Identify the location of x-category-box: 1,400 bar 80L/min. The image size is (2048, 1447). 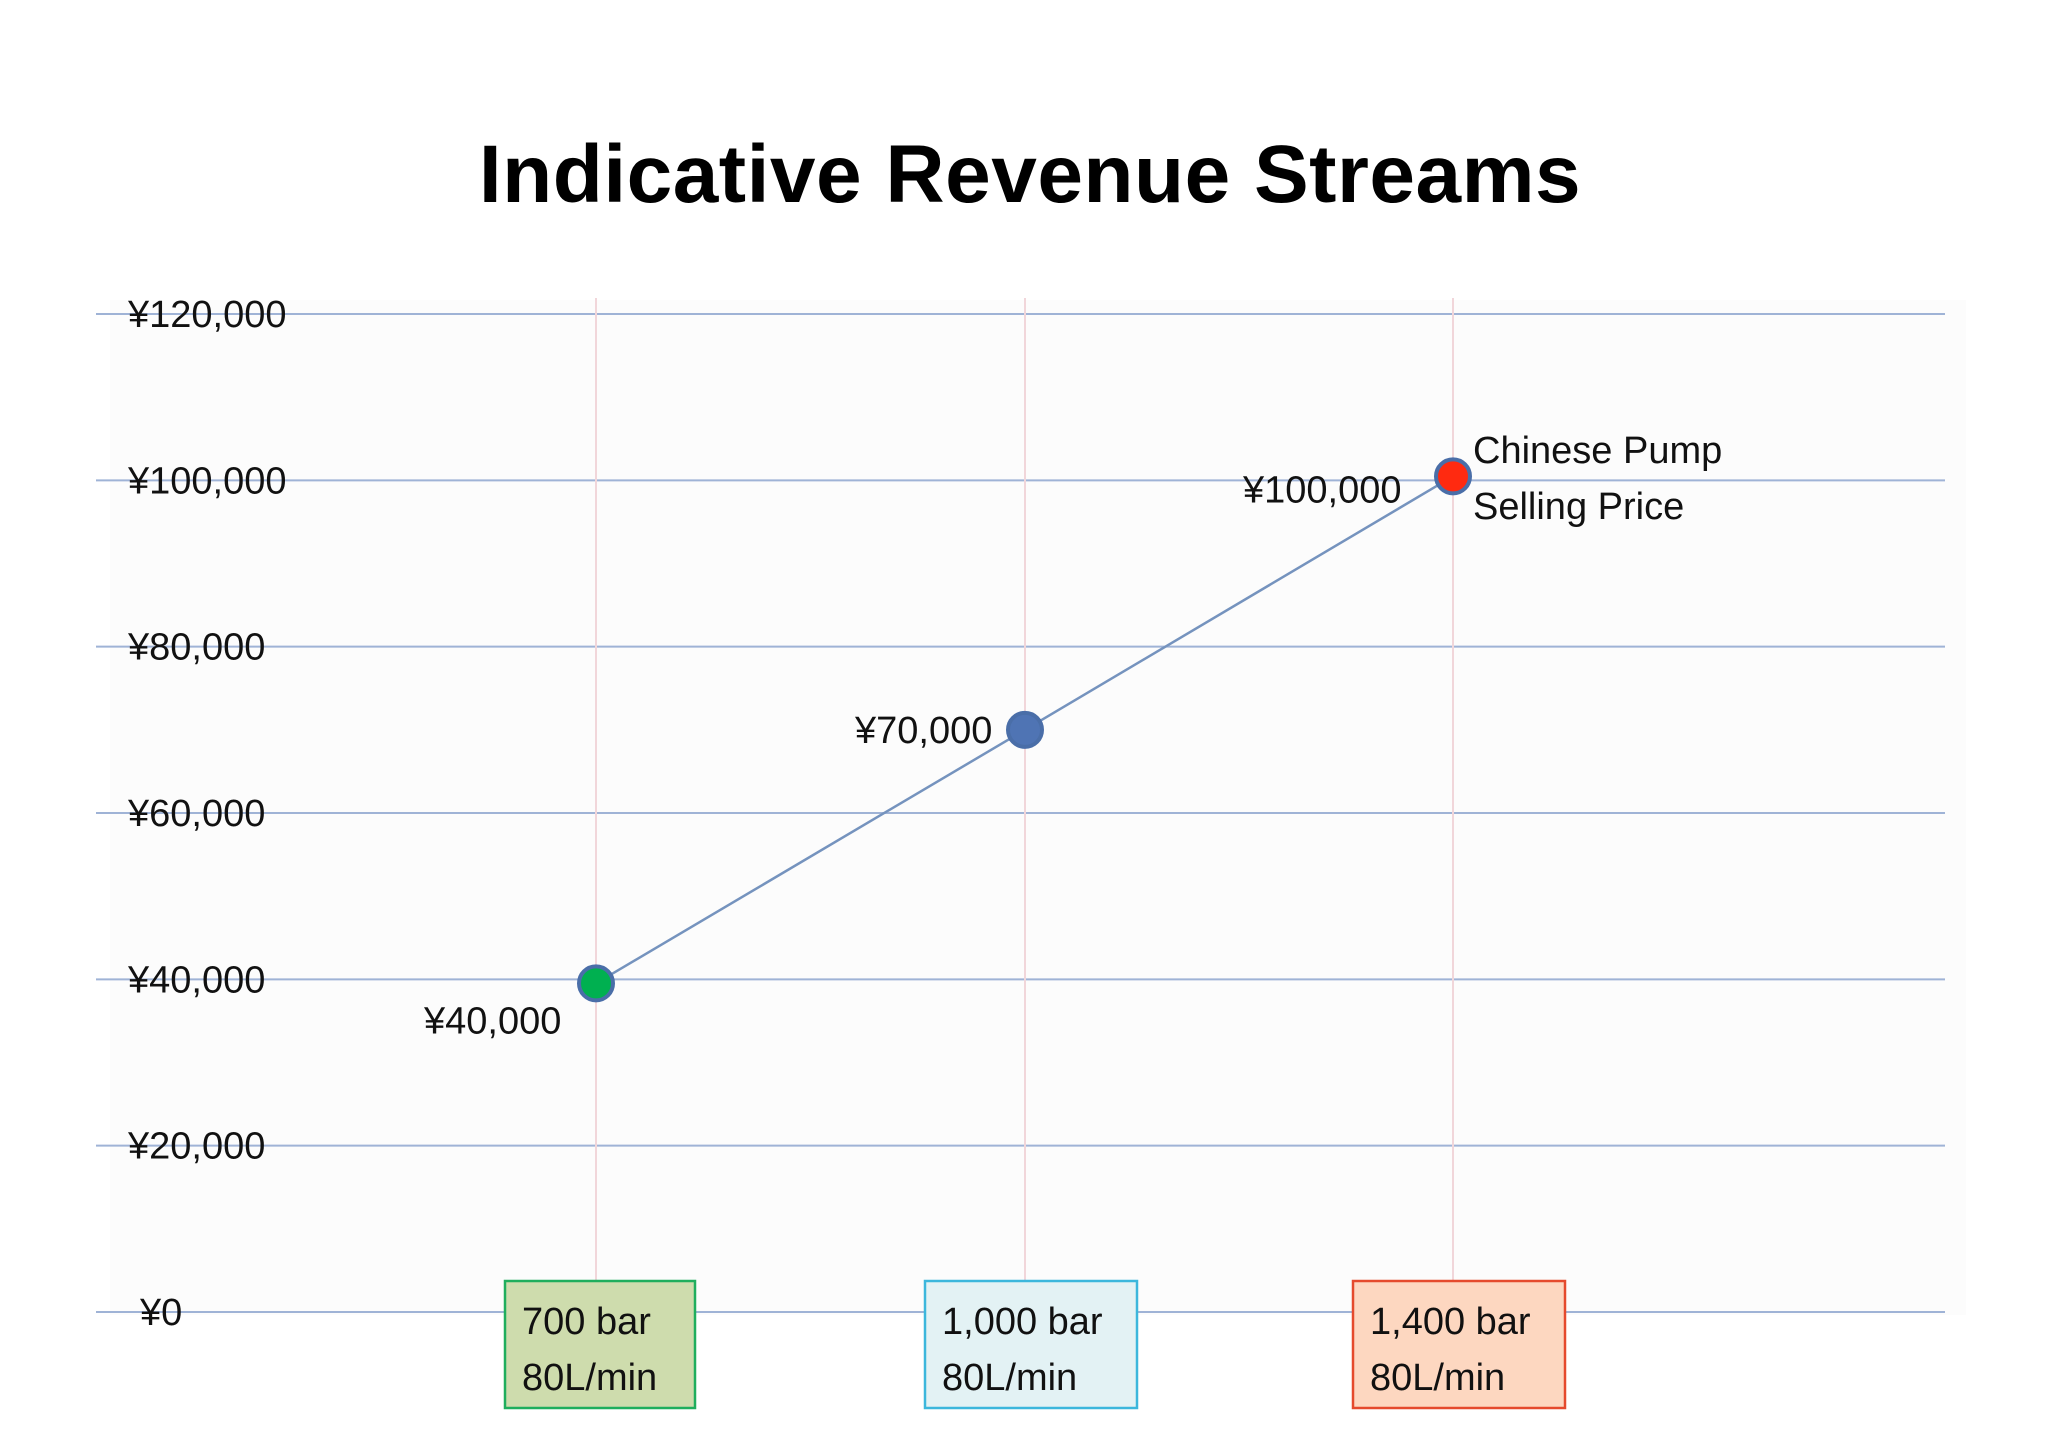
(1459, 1344).